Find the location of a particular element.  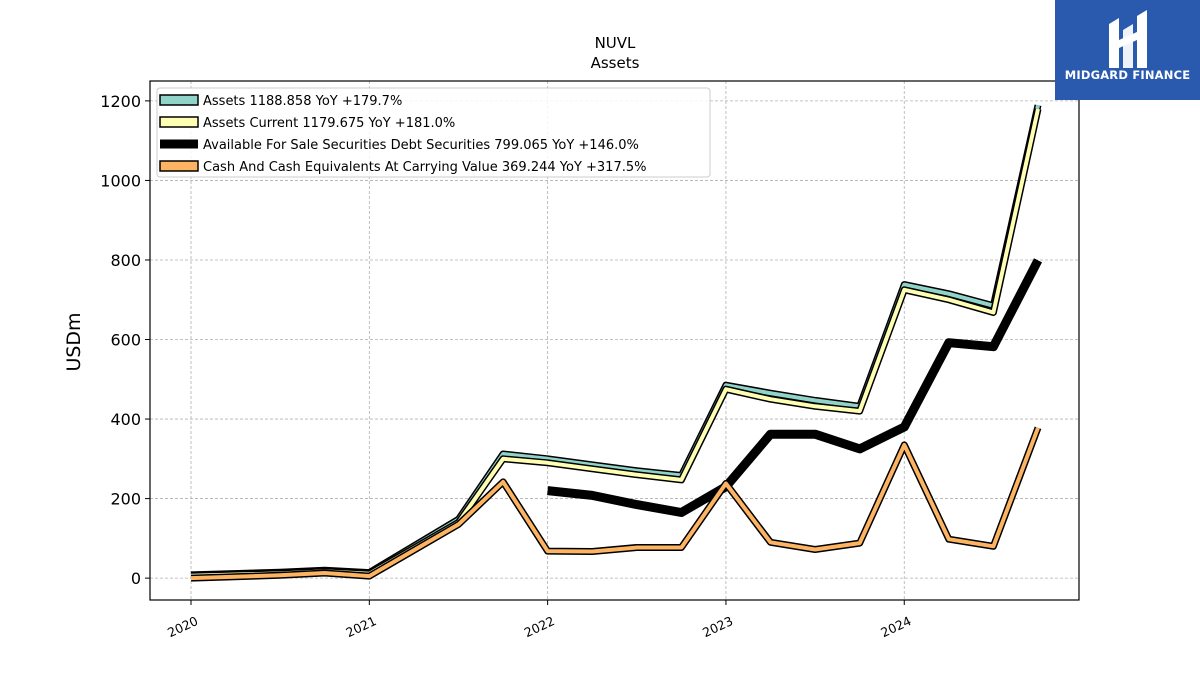

y-axis-label: USDm is located at coordinates (74, 341).